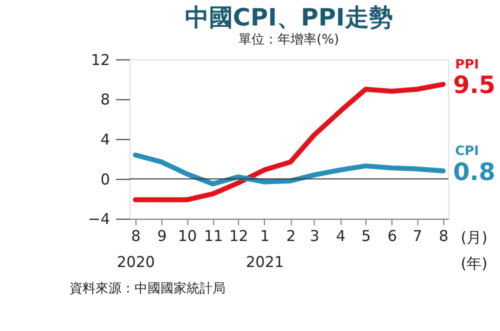 The width and height of the screenshot is (500, 331). I want to click on y-tick-label: 4, so click(105, 139).